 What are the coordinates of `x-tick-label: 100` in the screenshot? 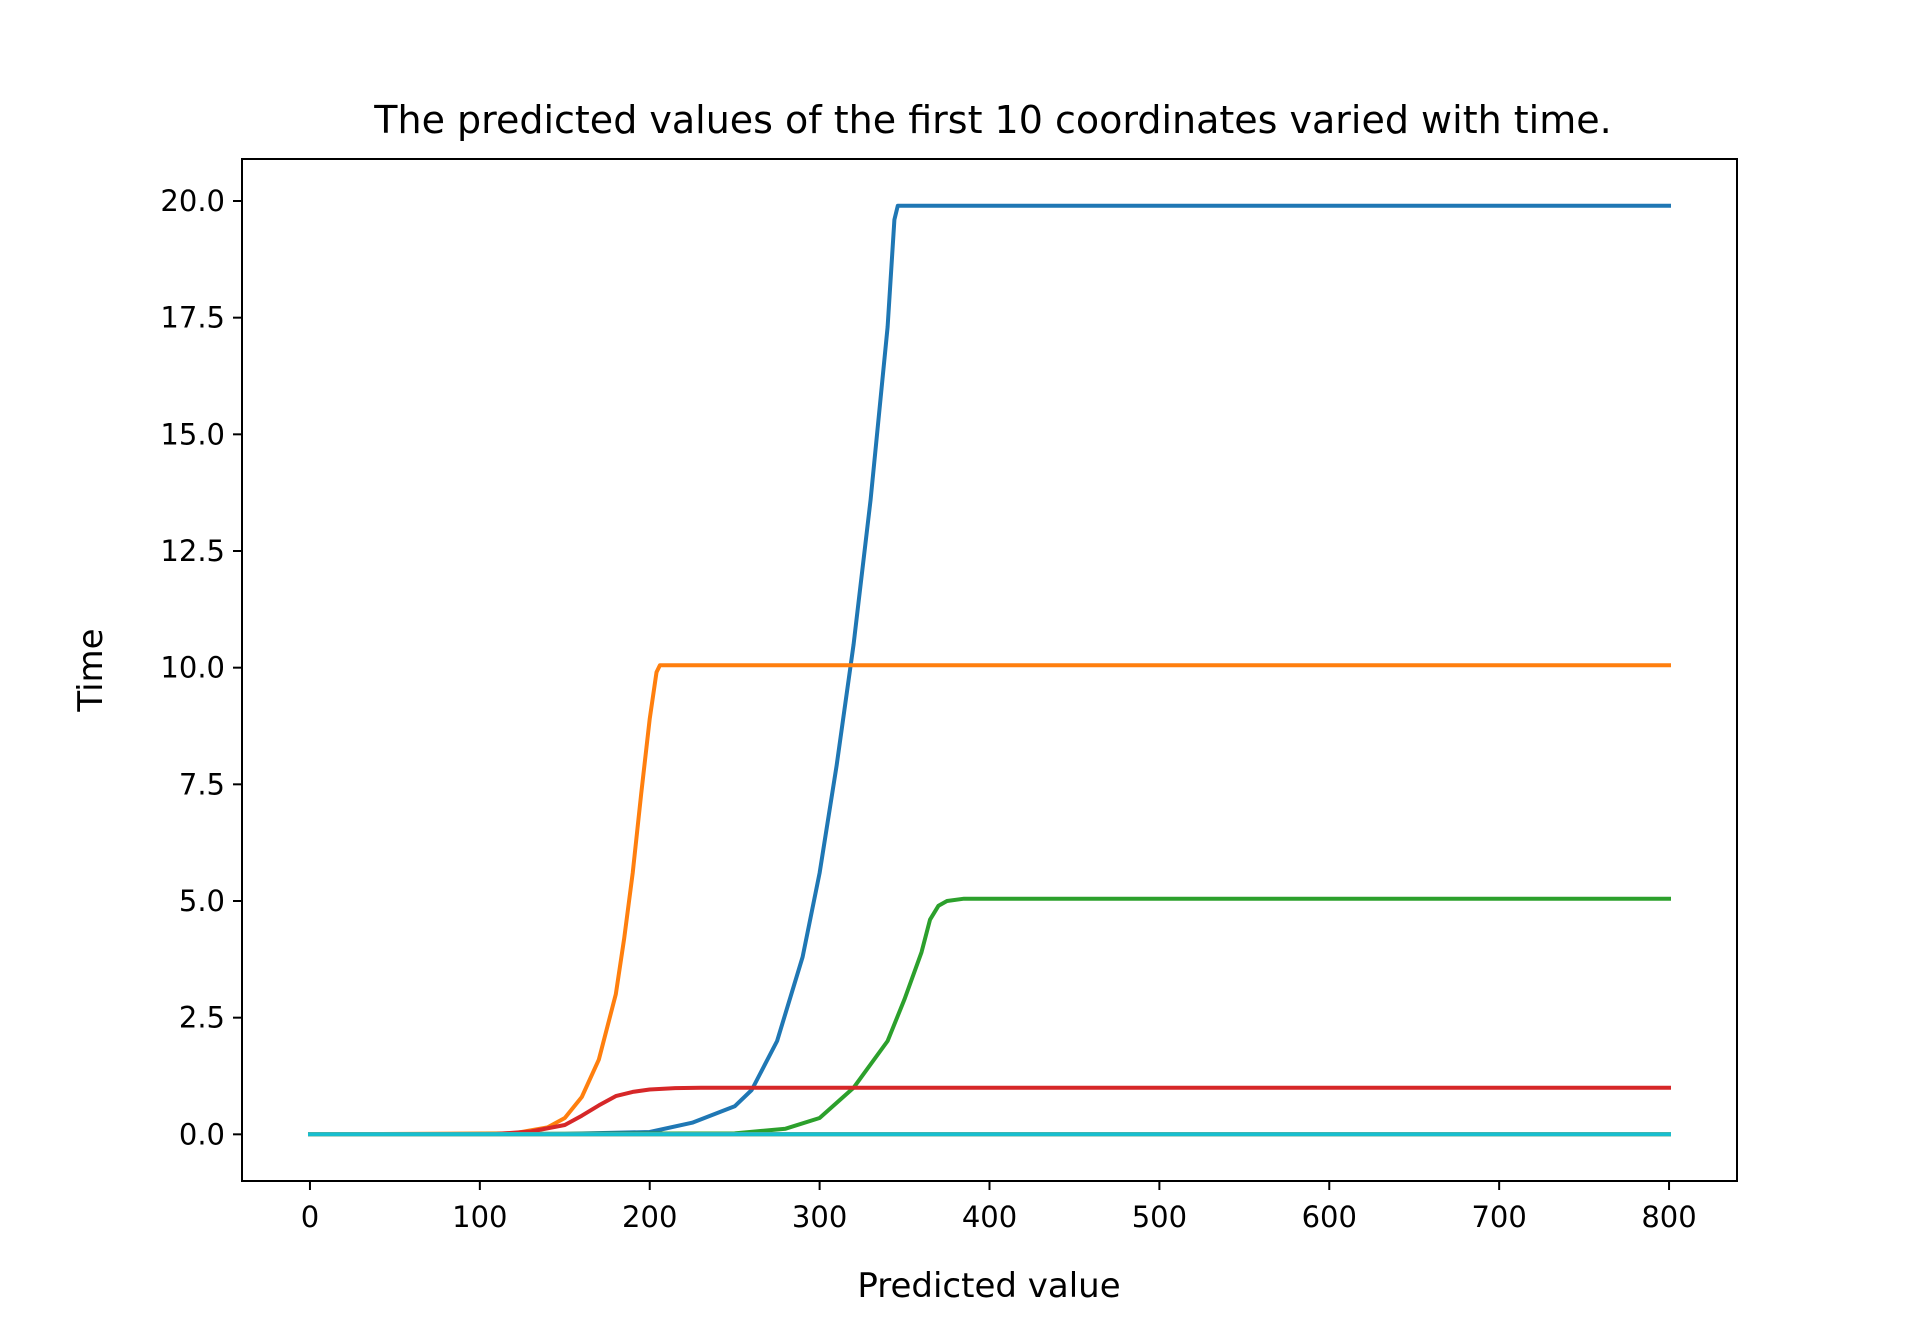 It's located at (479, 1217).